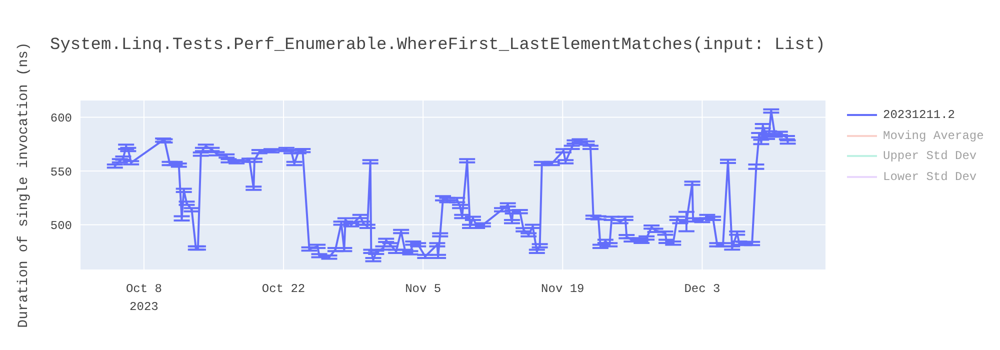  Describe the element at coordinates (61, 226) in the screenshot. I see `y-tick-label: 500` at that location.